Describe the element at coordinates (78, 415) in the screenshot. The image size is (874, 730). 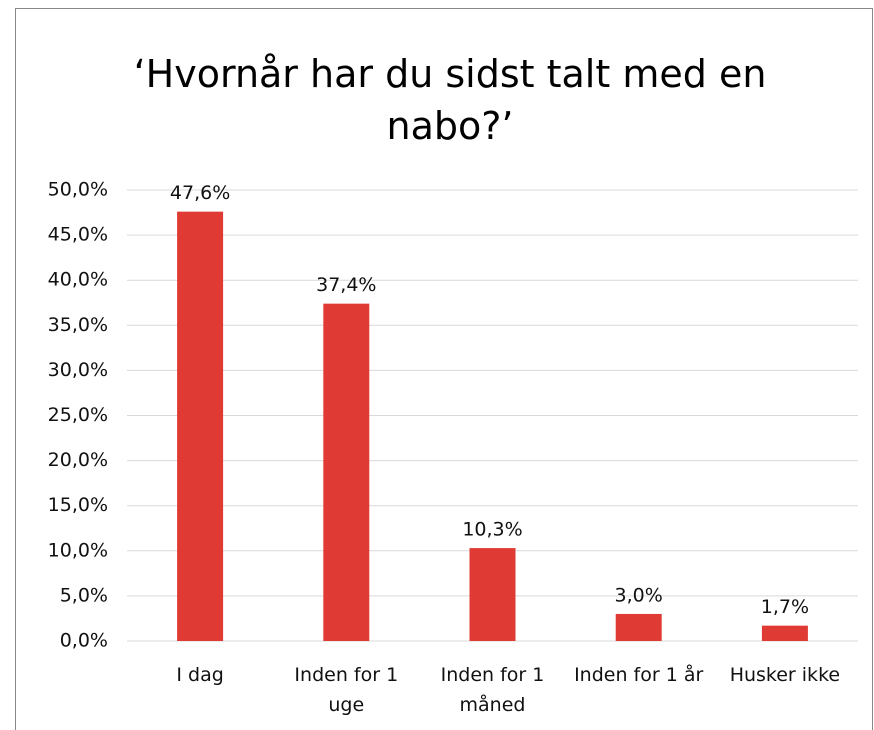
I see `y-tick-label: 25,0%` at that location.